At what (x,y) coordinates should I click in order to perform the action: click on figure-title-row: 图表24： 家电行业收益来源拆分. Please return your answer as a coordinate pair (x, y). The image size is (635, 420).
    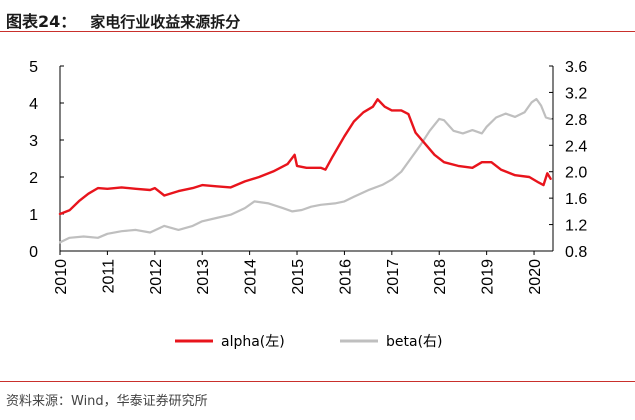
    Looking at the image, I should click on (123, 19).